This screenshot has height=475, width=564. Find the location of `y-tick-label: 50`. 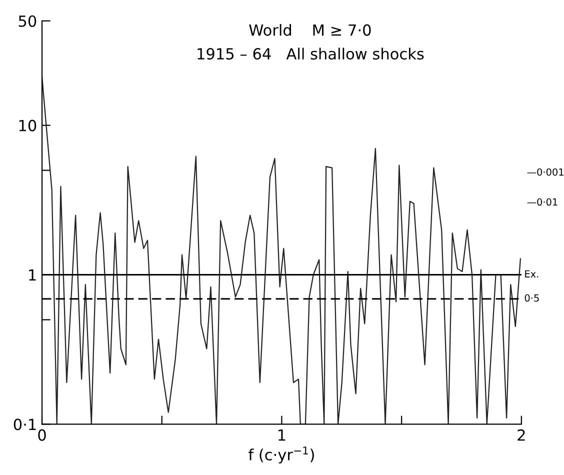

y-tick-label: 50 is located at coordinates (27, 21).